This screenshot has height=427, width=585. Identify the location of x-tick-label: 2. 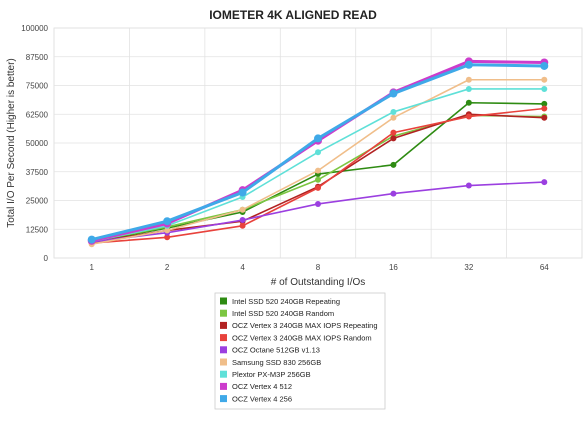
(167, 267).